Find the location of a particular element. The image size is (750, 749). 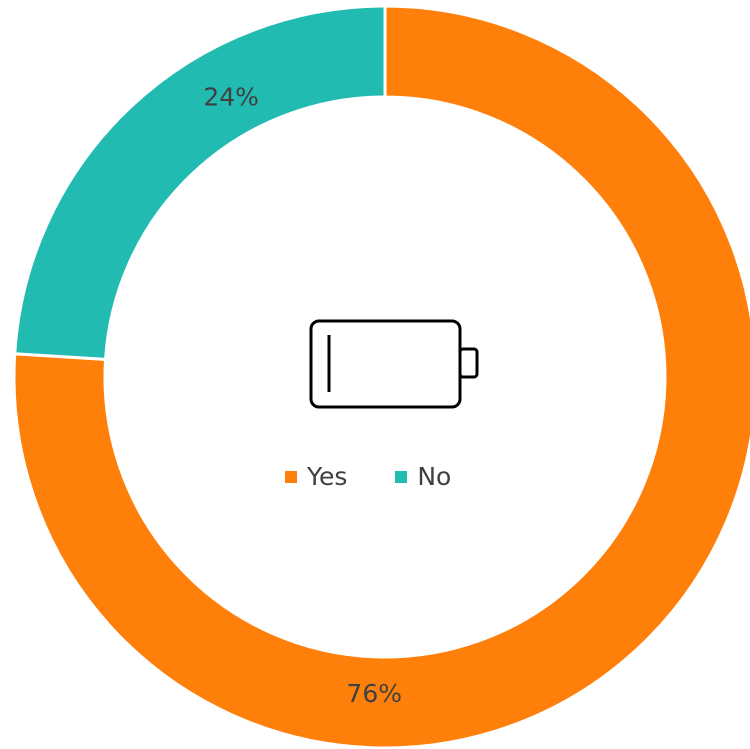

legend-label-no: No is located at coordinates (434, 476).